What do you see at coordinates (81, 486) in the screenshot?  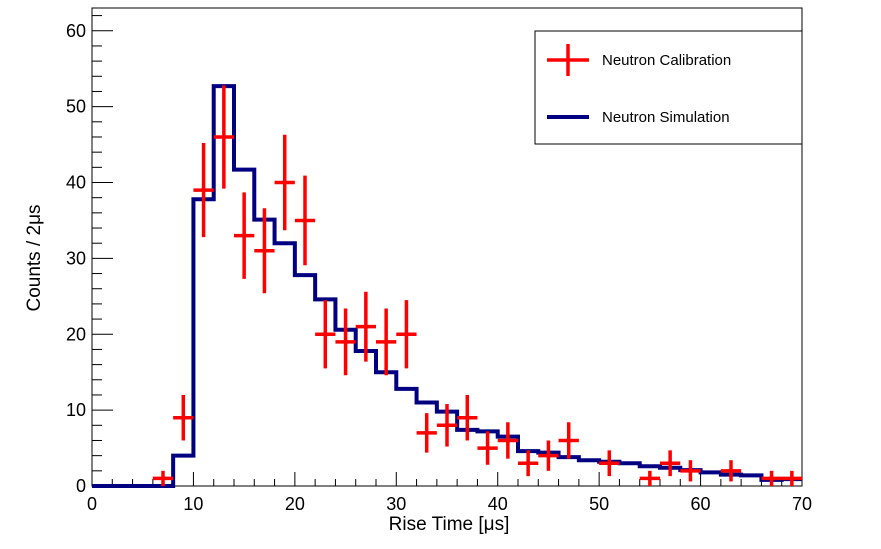 I see `y-tick-label: 0` at bounding box center [81, 486].